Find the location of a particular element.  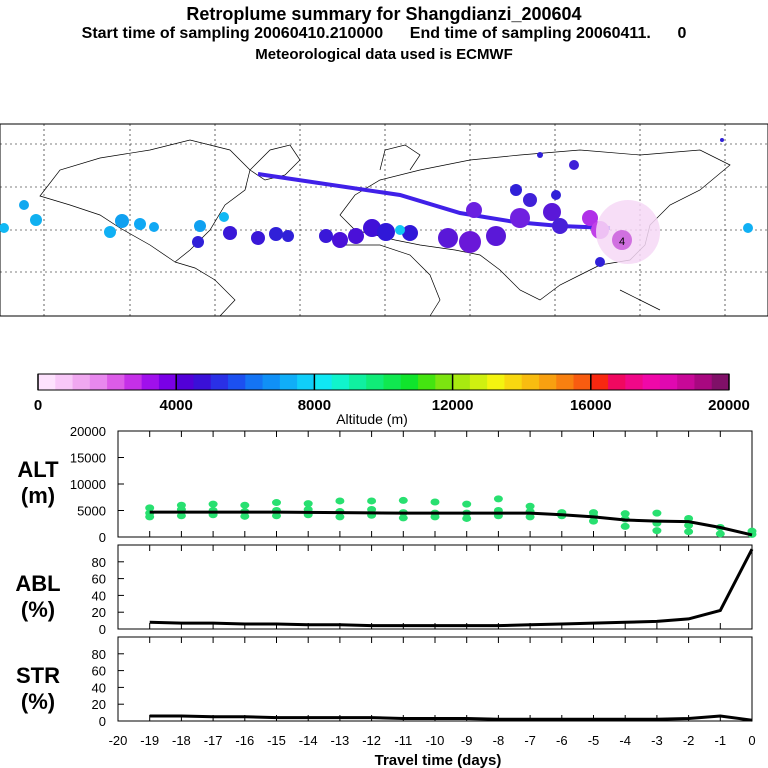

x-tick-label: -10 is located at coordinates (435, 740).